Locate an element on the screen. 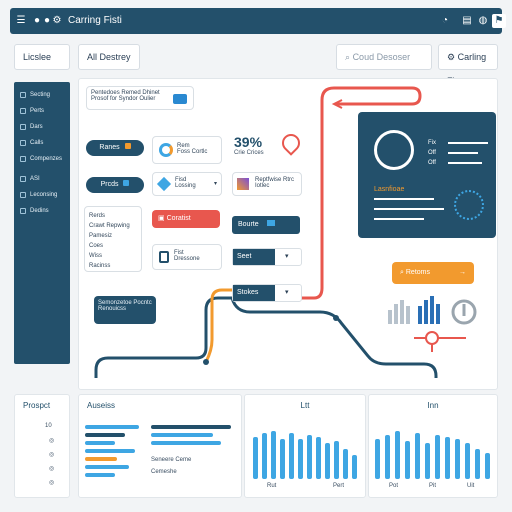 The width and height of the screenshot is (512, 512). lock-icon is located at coordinates (394, 150).